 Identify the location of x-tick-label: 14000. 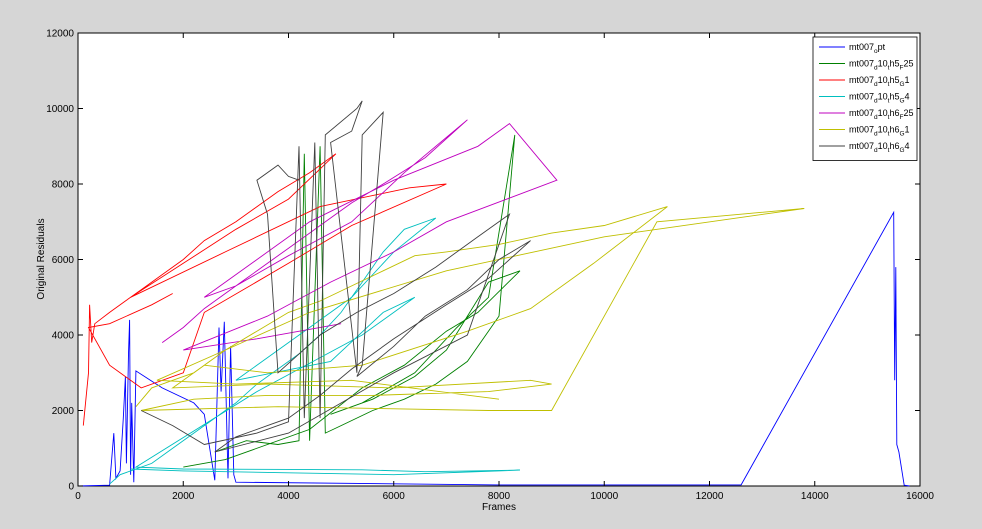
(815, 496).